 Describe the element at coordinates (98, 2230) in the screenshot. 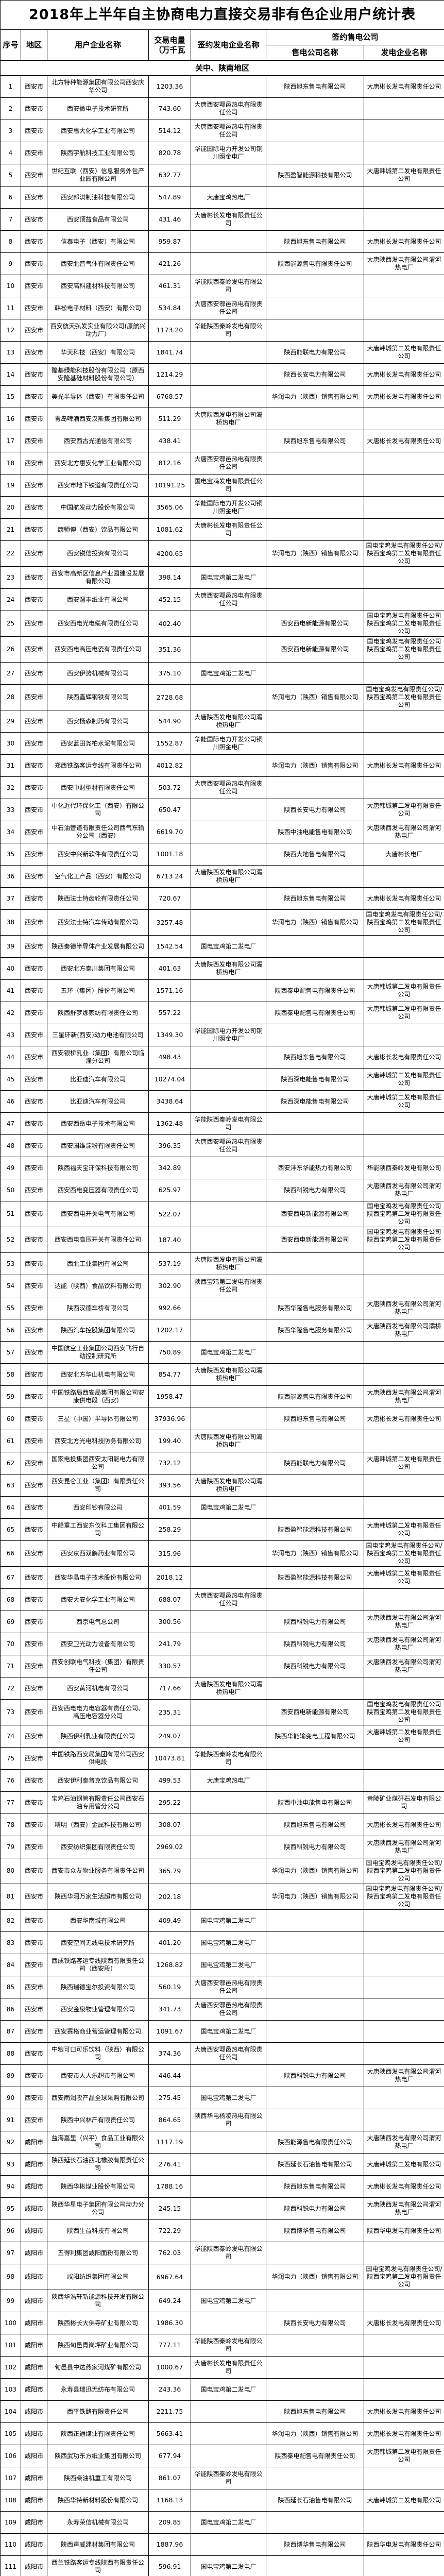

I see `cell-user-enterprise: 陕西生益科技有限公司` at that location.